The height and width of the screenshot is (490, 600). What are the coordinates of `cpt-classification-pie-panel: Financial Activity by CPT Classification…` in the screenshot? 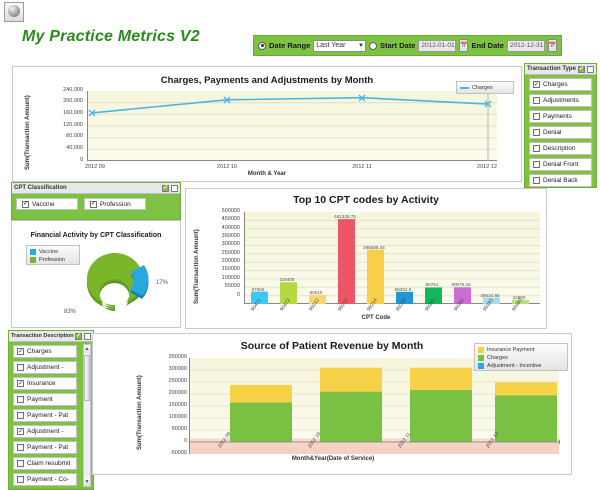 It's located at (96, 274).